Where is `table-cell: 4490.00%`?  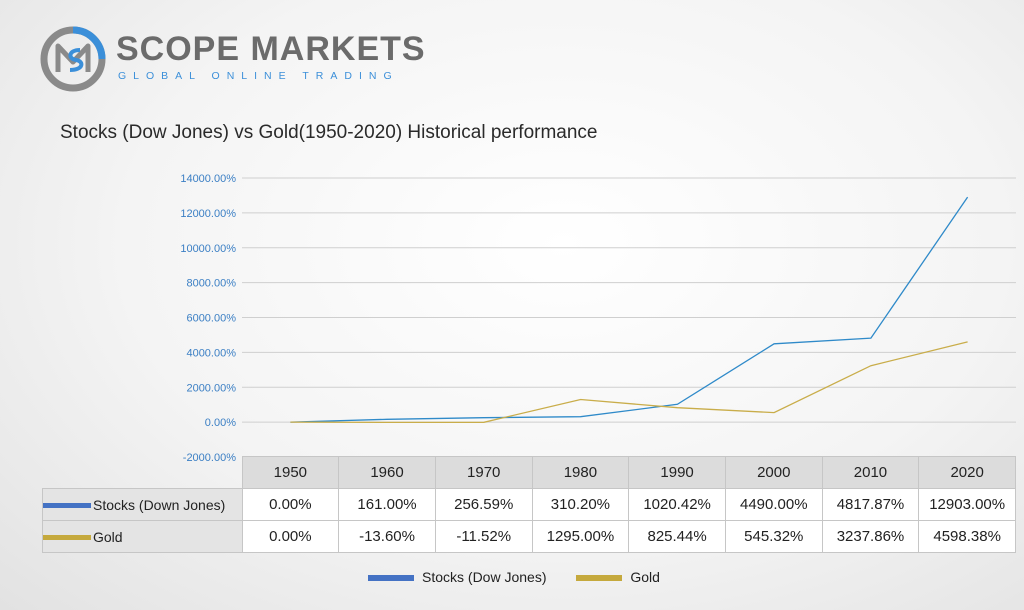
table-cell: 4490.00% is located at coordinates (773, 504).